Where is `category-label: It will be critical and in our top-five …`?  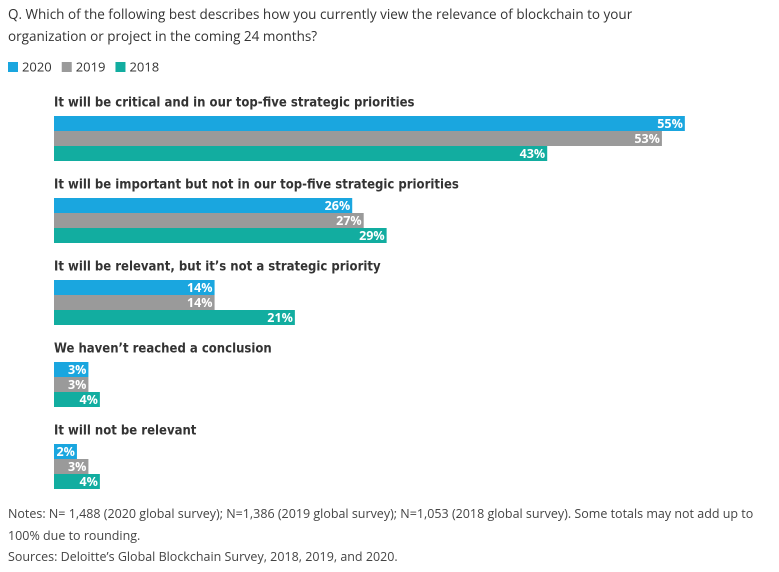 category-label: It will be critical and in our top-five … is located at coordinates (234, 103).